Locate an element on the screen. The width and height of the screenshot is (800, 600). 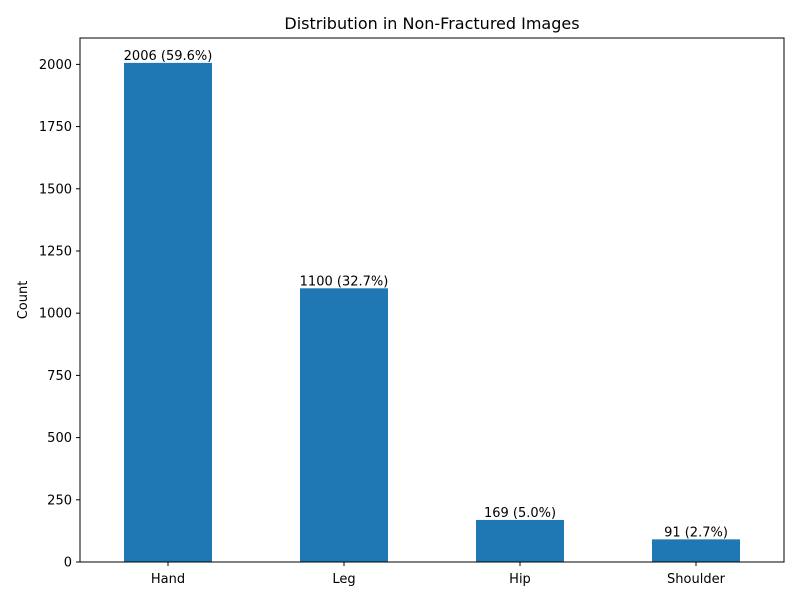
y-tick-label: 1500 is located at coordinates (55, 189).